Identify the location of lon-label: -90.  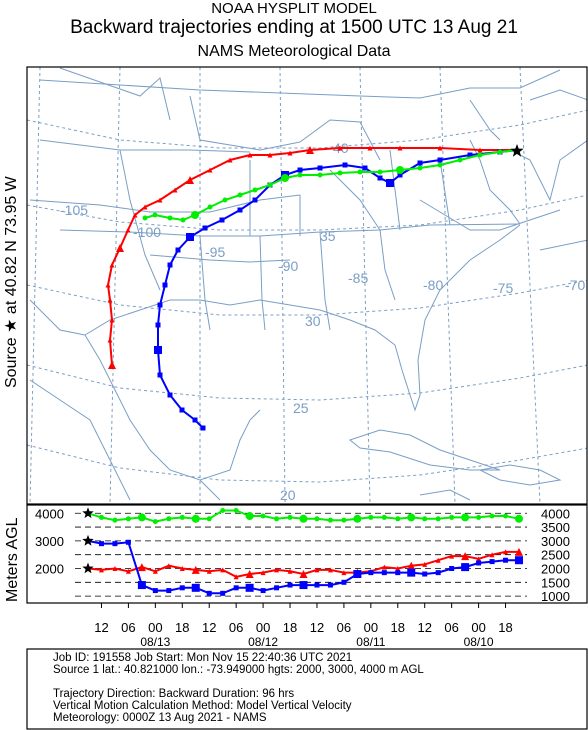
(288, 266).